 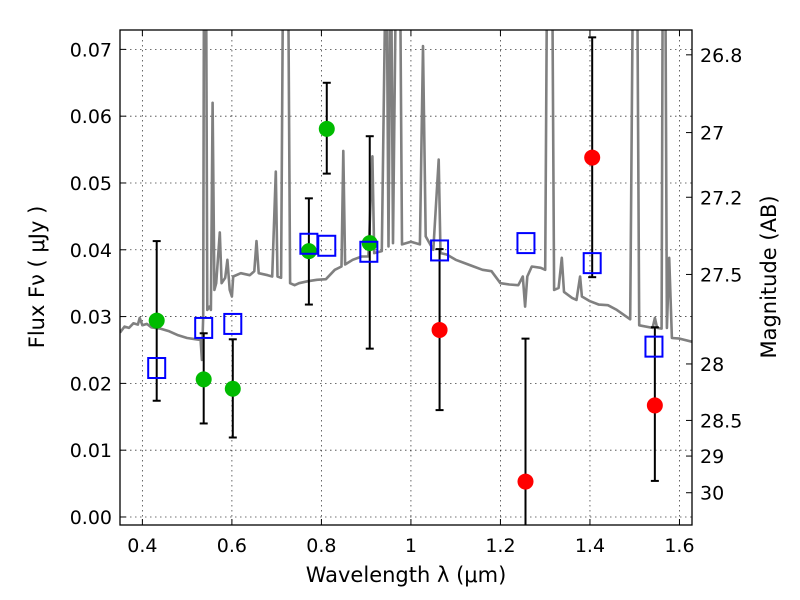 What do you see at coordinates (91, 50) in the screenshot?
I see `y-tick-label: 0.07` at bounding box center [91, 50].